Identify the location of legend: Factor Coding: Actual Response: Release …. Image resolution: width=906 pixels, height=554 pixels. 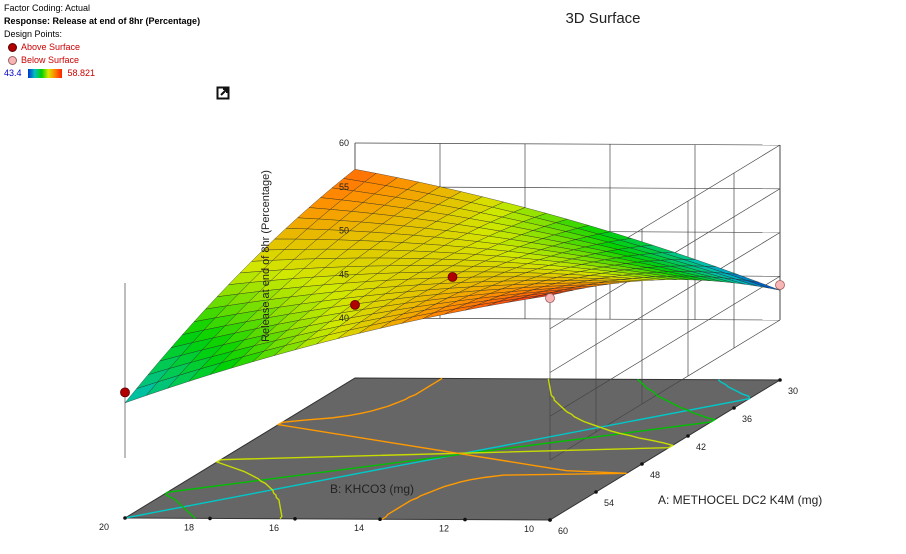
(102, 41).